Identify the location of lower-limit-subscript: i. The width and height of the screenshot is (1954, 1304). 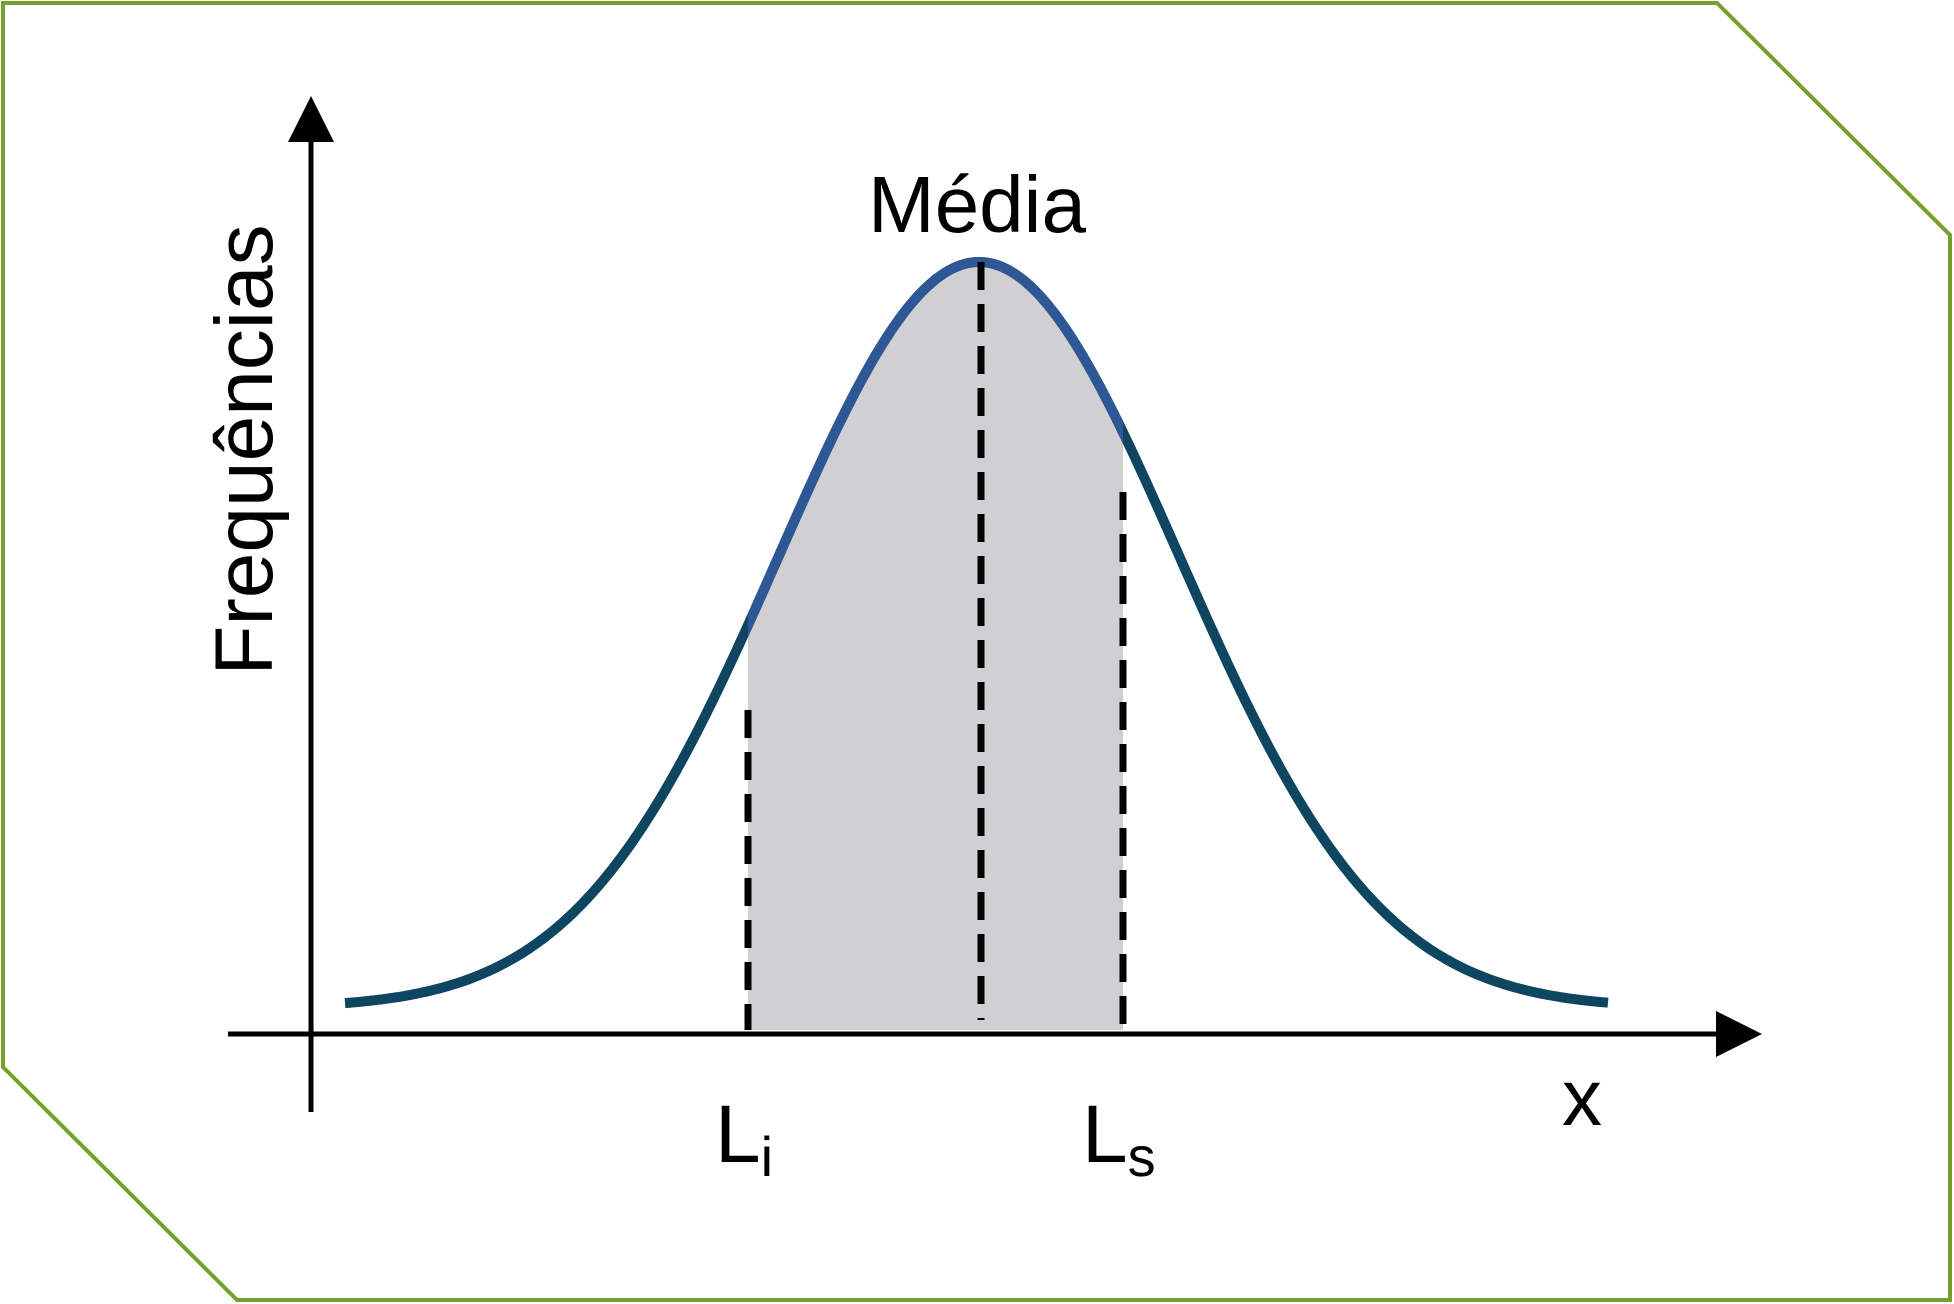
(767, 1156).